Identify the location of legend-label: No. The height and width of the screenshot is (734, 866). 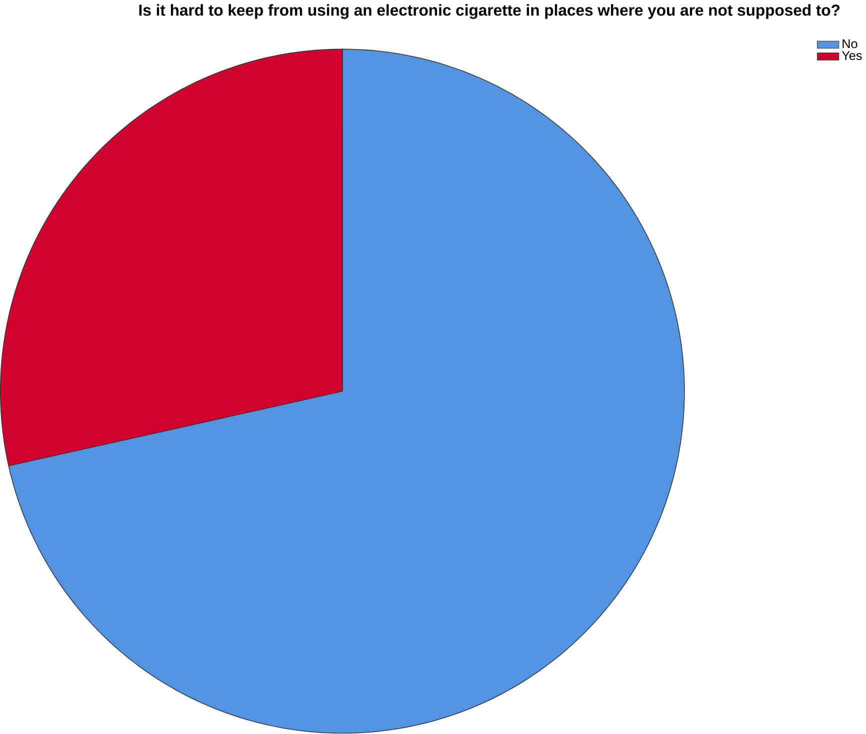
(850, 44).